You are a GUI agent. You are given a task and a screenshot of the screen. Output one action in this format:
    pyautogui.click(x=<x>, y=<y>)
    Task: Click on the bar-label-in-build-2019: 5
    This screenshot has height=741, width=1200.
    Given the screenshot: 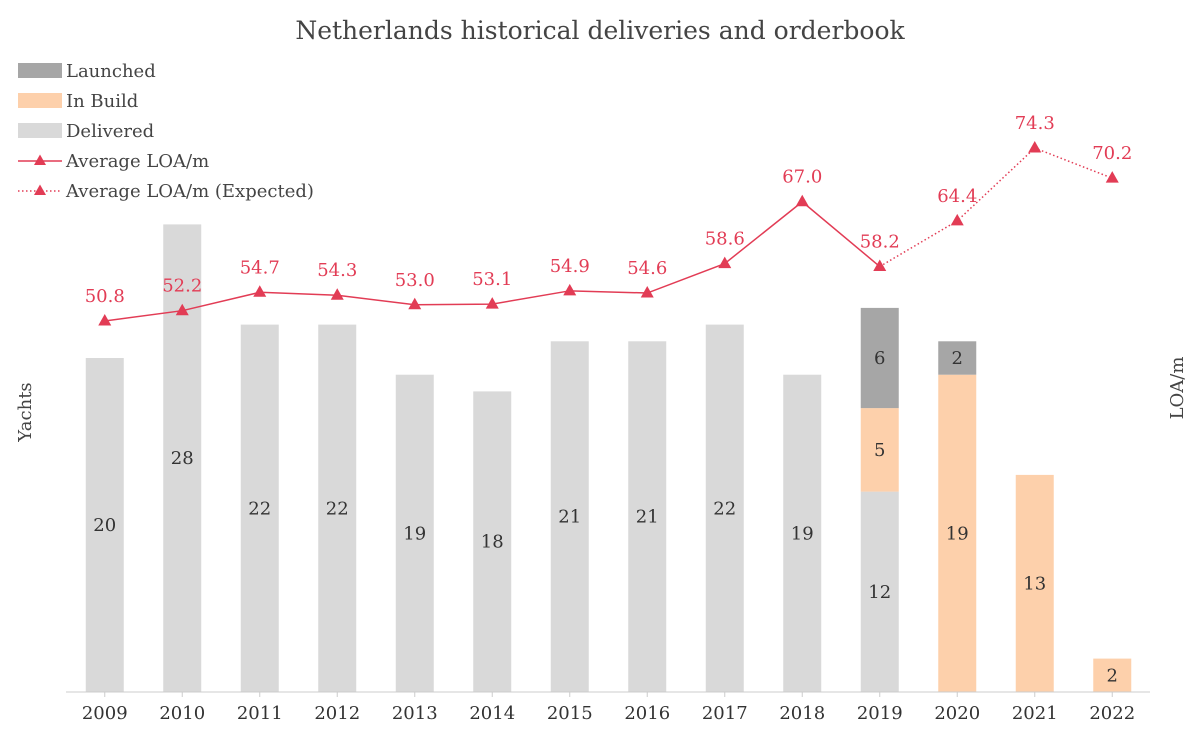 What is the action you would take?
    pyautogui.click(x=879, y=450)
    